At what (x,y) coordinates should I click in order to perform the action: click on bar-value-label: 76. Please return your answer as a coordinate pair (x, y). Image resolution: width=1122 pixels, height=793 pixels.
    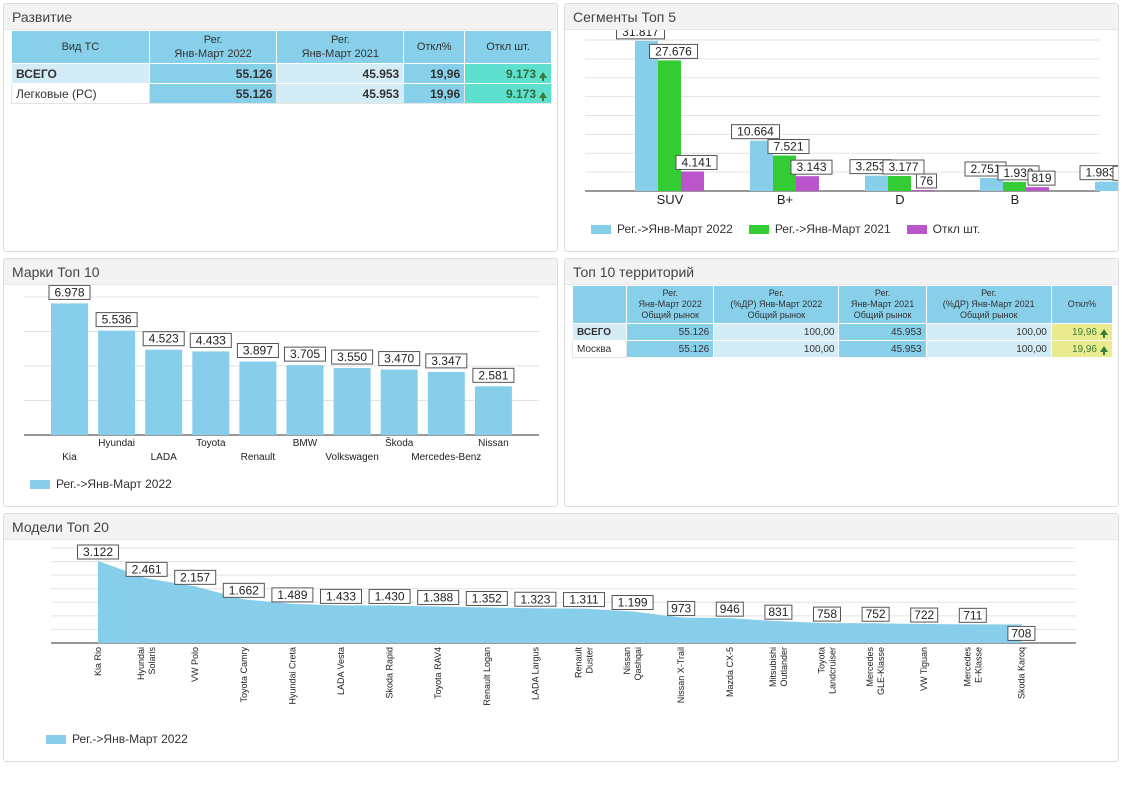
    Looking at the image, I should click on (927, 181).